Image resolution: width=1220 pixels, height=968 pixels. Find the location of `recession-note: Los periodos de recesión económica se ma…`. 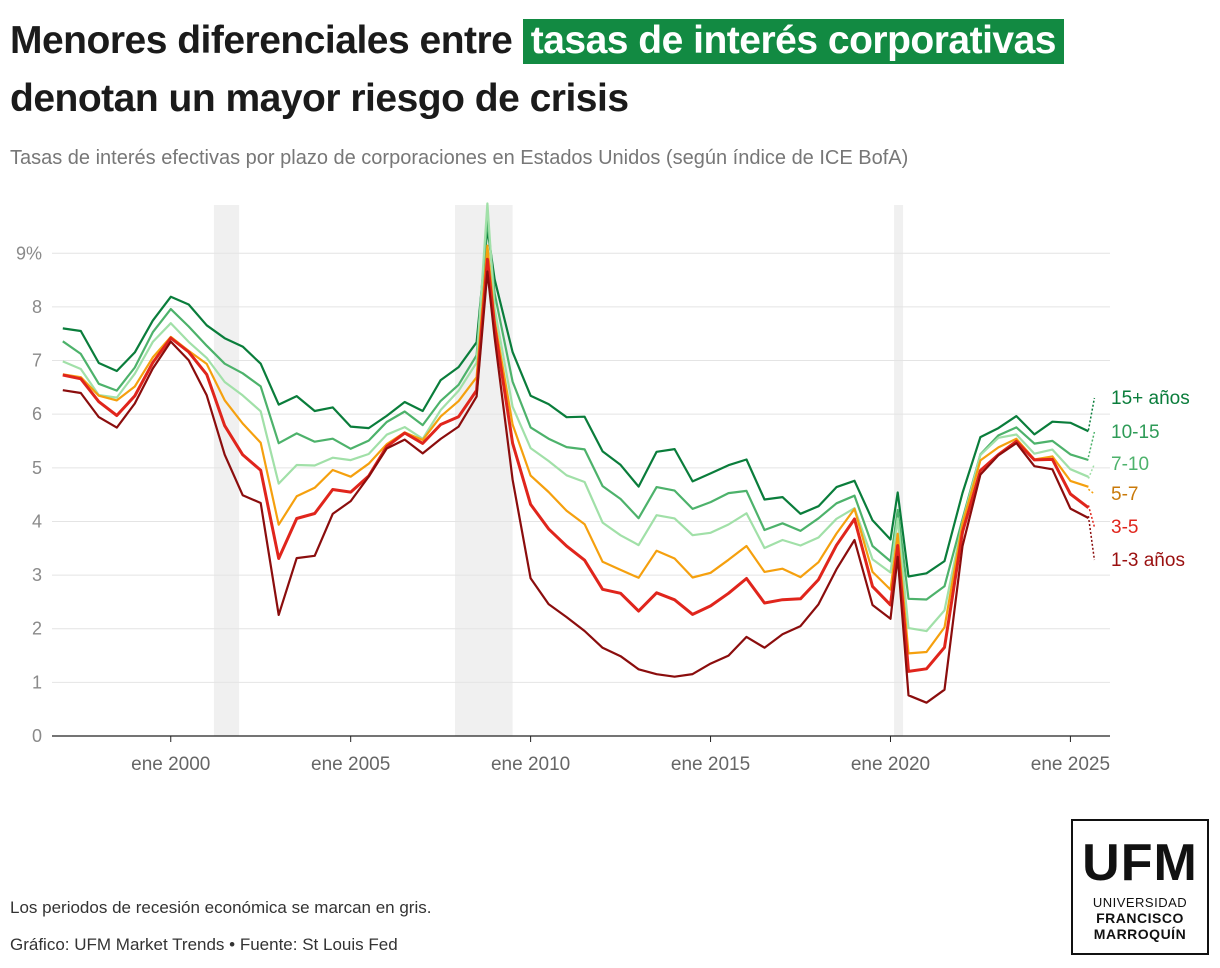

recession-note: Los periodos de recesión económica se ma… is located at coordinates (221, 907).